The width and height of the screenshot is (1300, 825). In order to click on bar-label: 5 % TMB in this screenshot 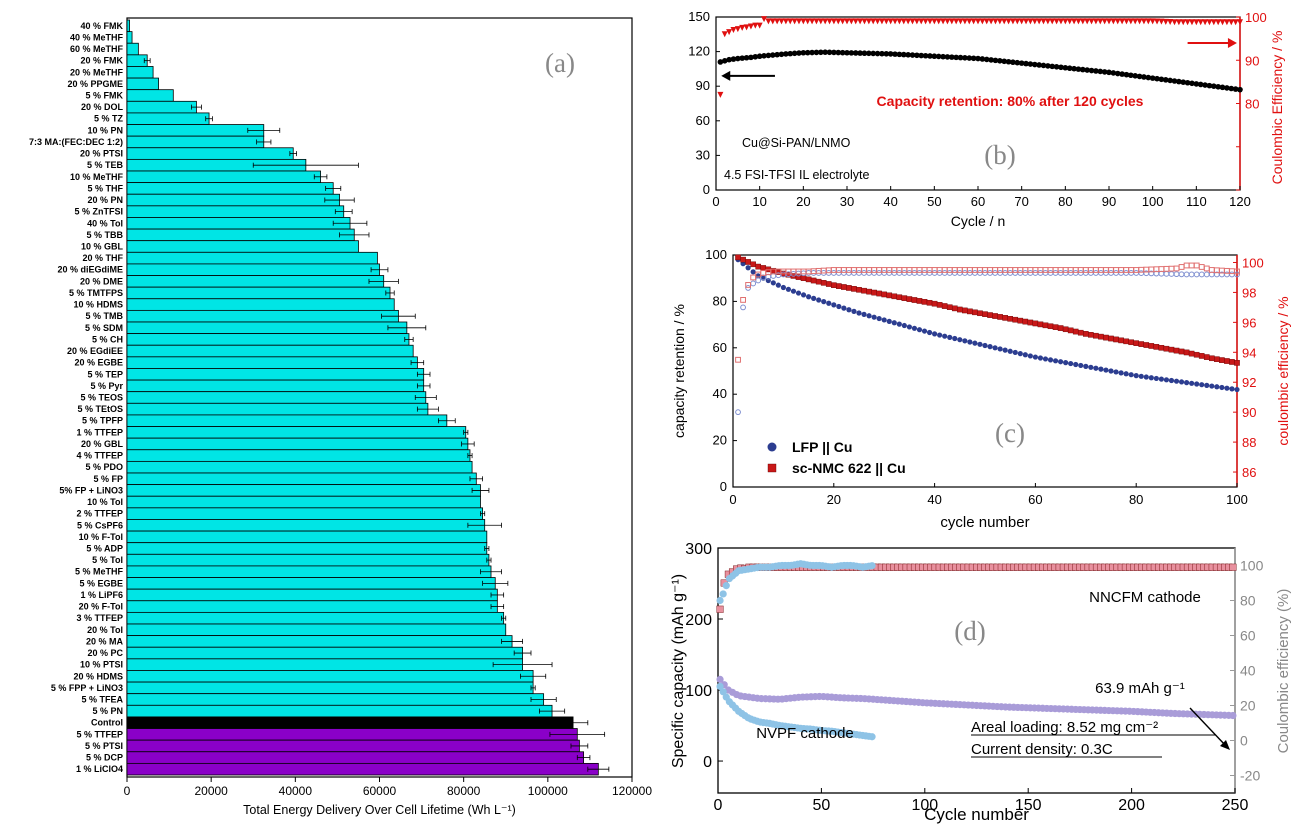, I will do `click(104, 316)`.